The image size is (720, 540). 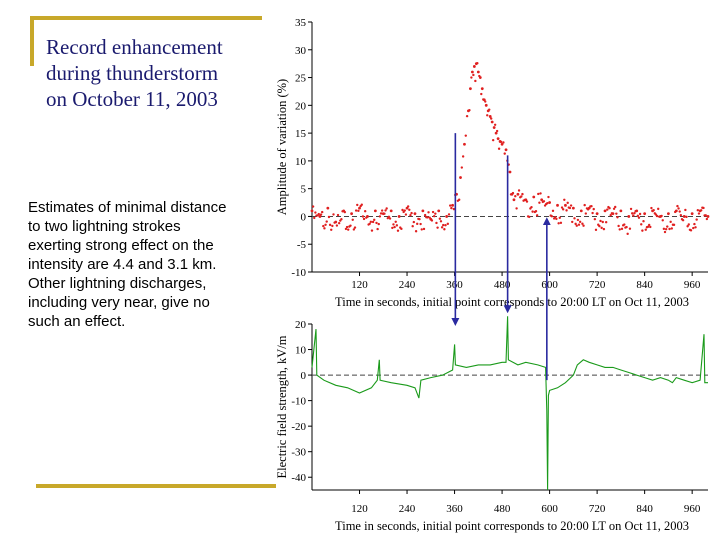 What do you see at coordinates (282, 147) in the screenshot?
I see `y-axis-label: Amplitude of variation (%)` at bounding box center [282, 147].